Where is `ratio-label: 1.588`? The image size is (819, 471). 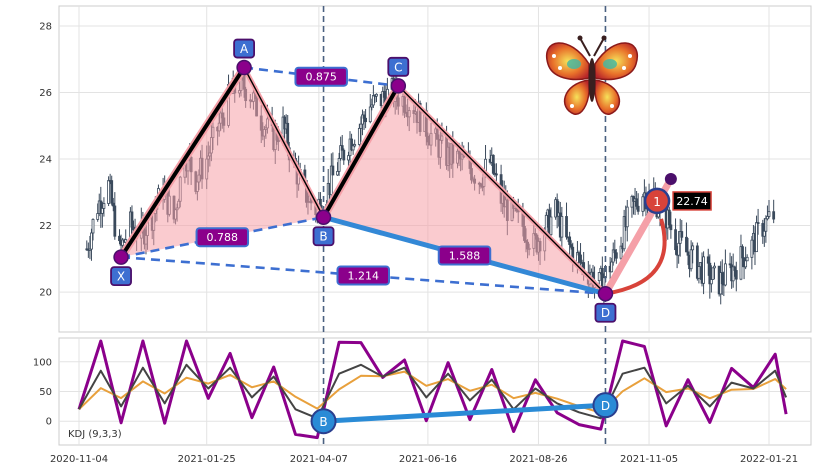
ratio-label: 1.588 is located at coordinates (465, 255).